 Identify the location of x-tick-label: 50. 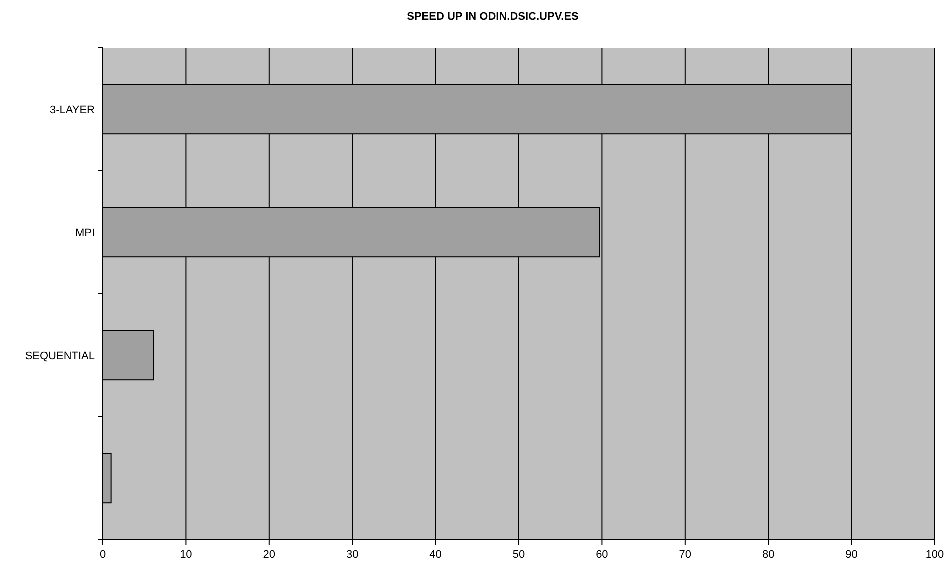
(519, 555).